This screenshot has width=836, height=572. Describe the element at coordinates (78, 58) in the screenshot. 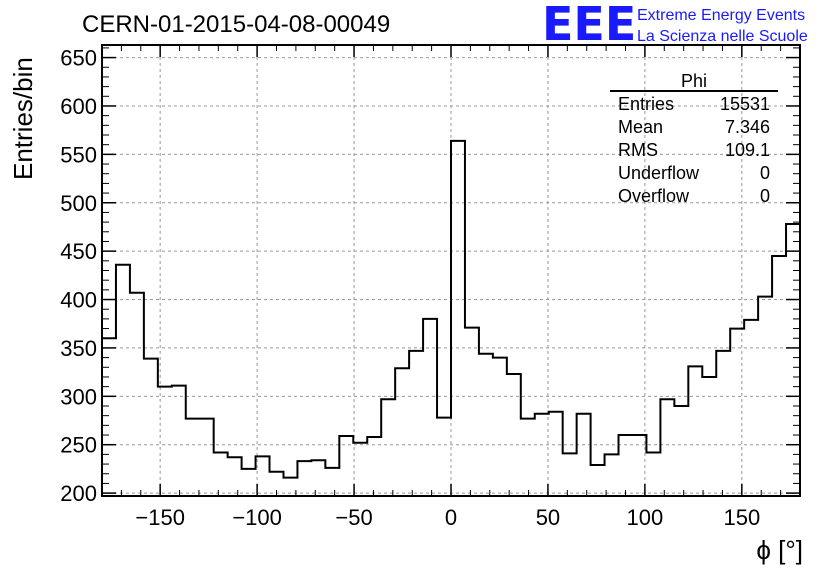

I see `y-tick-label: 650` at that location.